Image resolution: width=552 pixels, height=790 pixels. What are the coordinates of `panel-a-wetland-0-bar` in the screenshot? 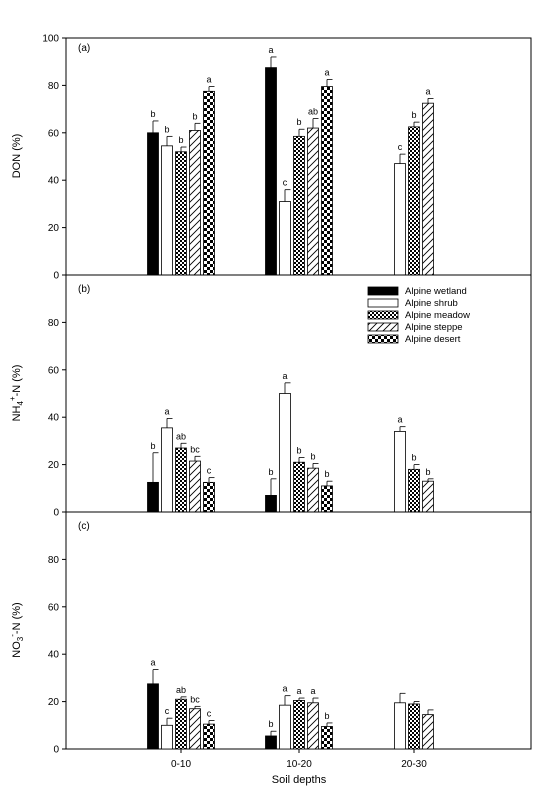 It's located at (153, 204).